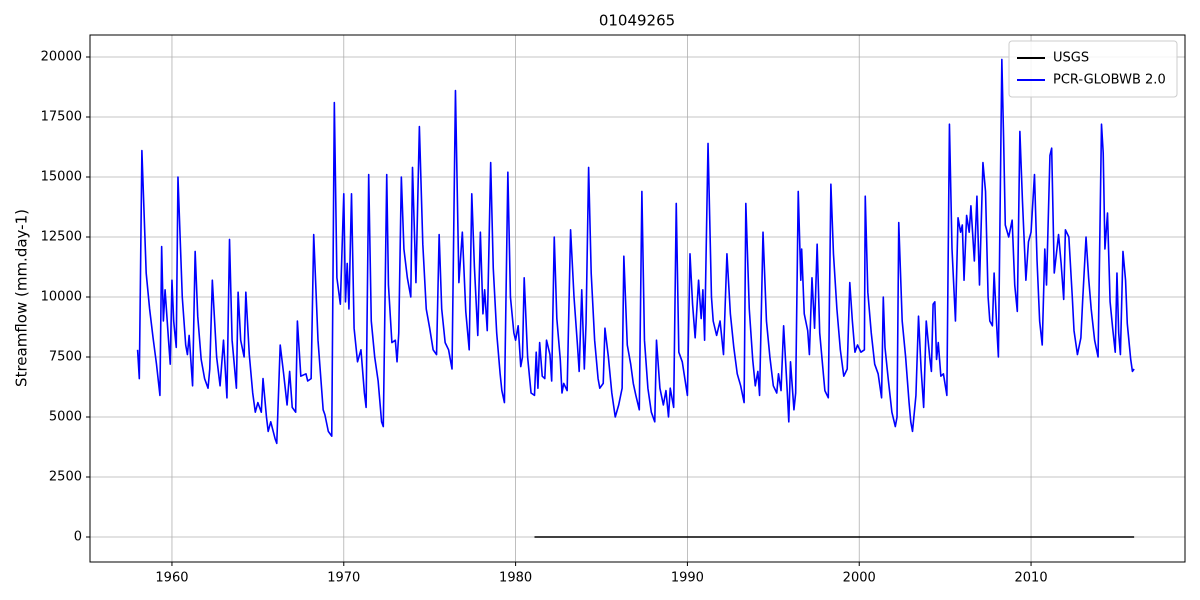  Describe the element at coordinates (515, 578) in the screenshot. I see `x-tick-label: 1980` at that location.